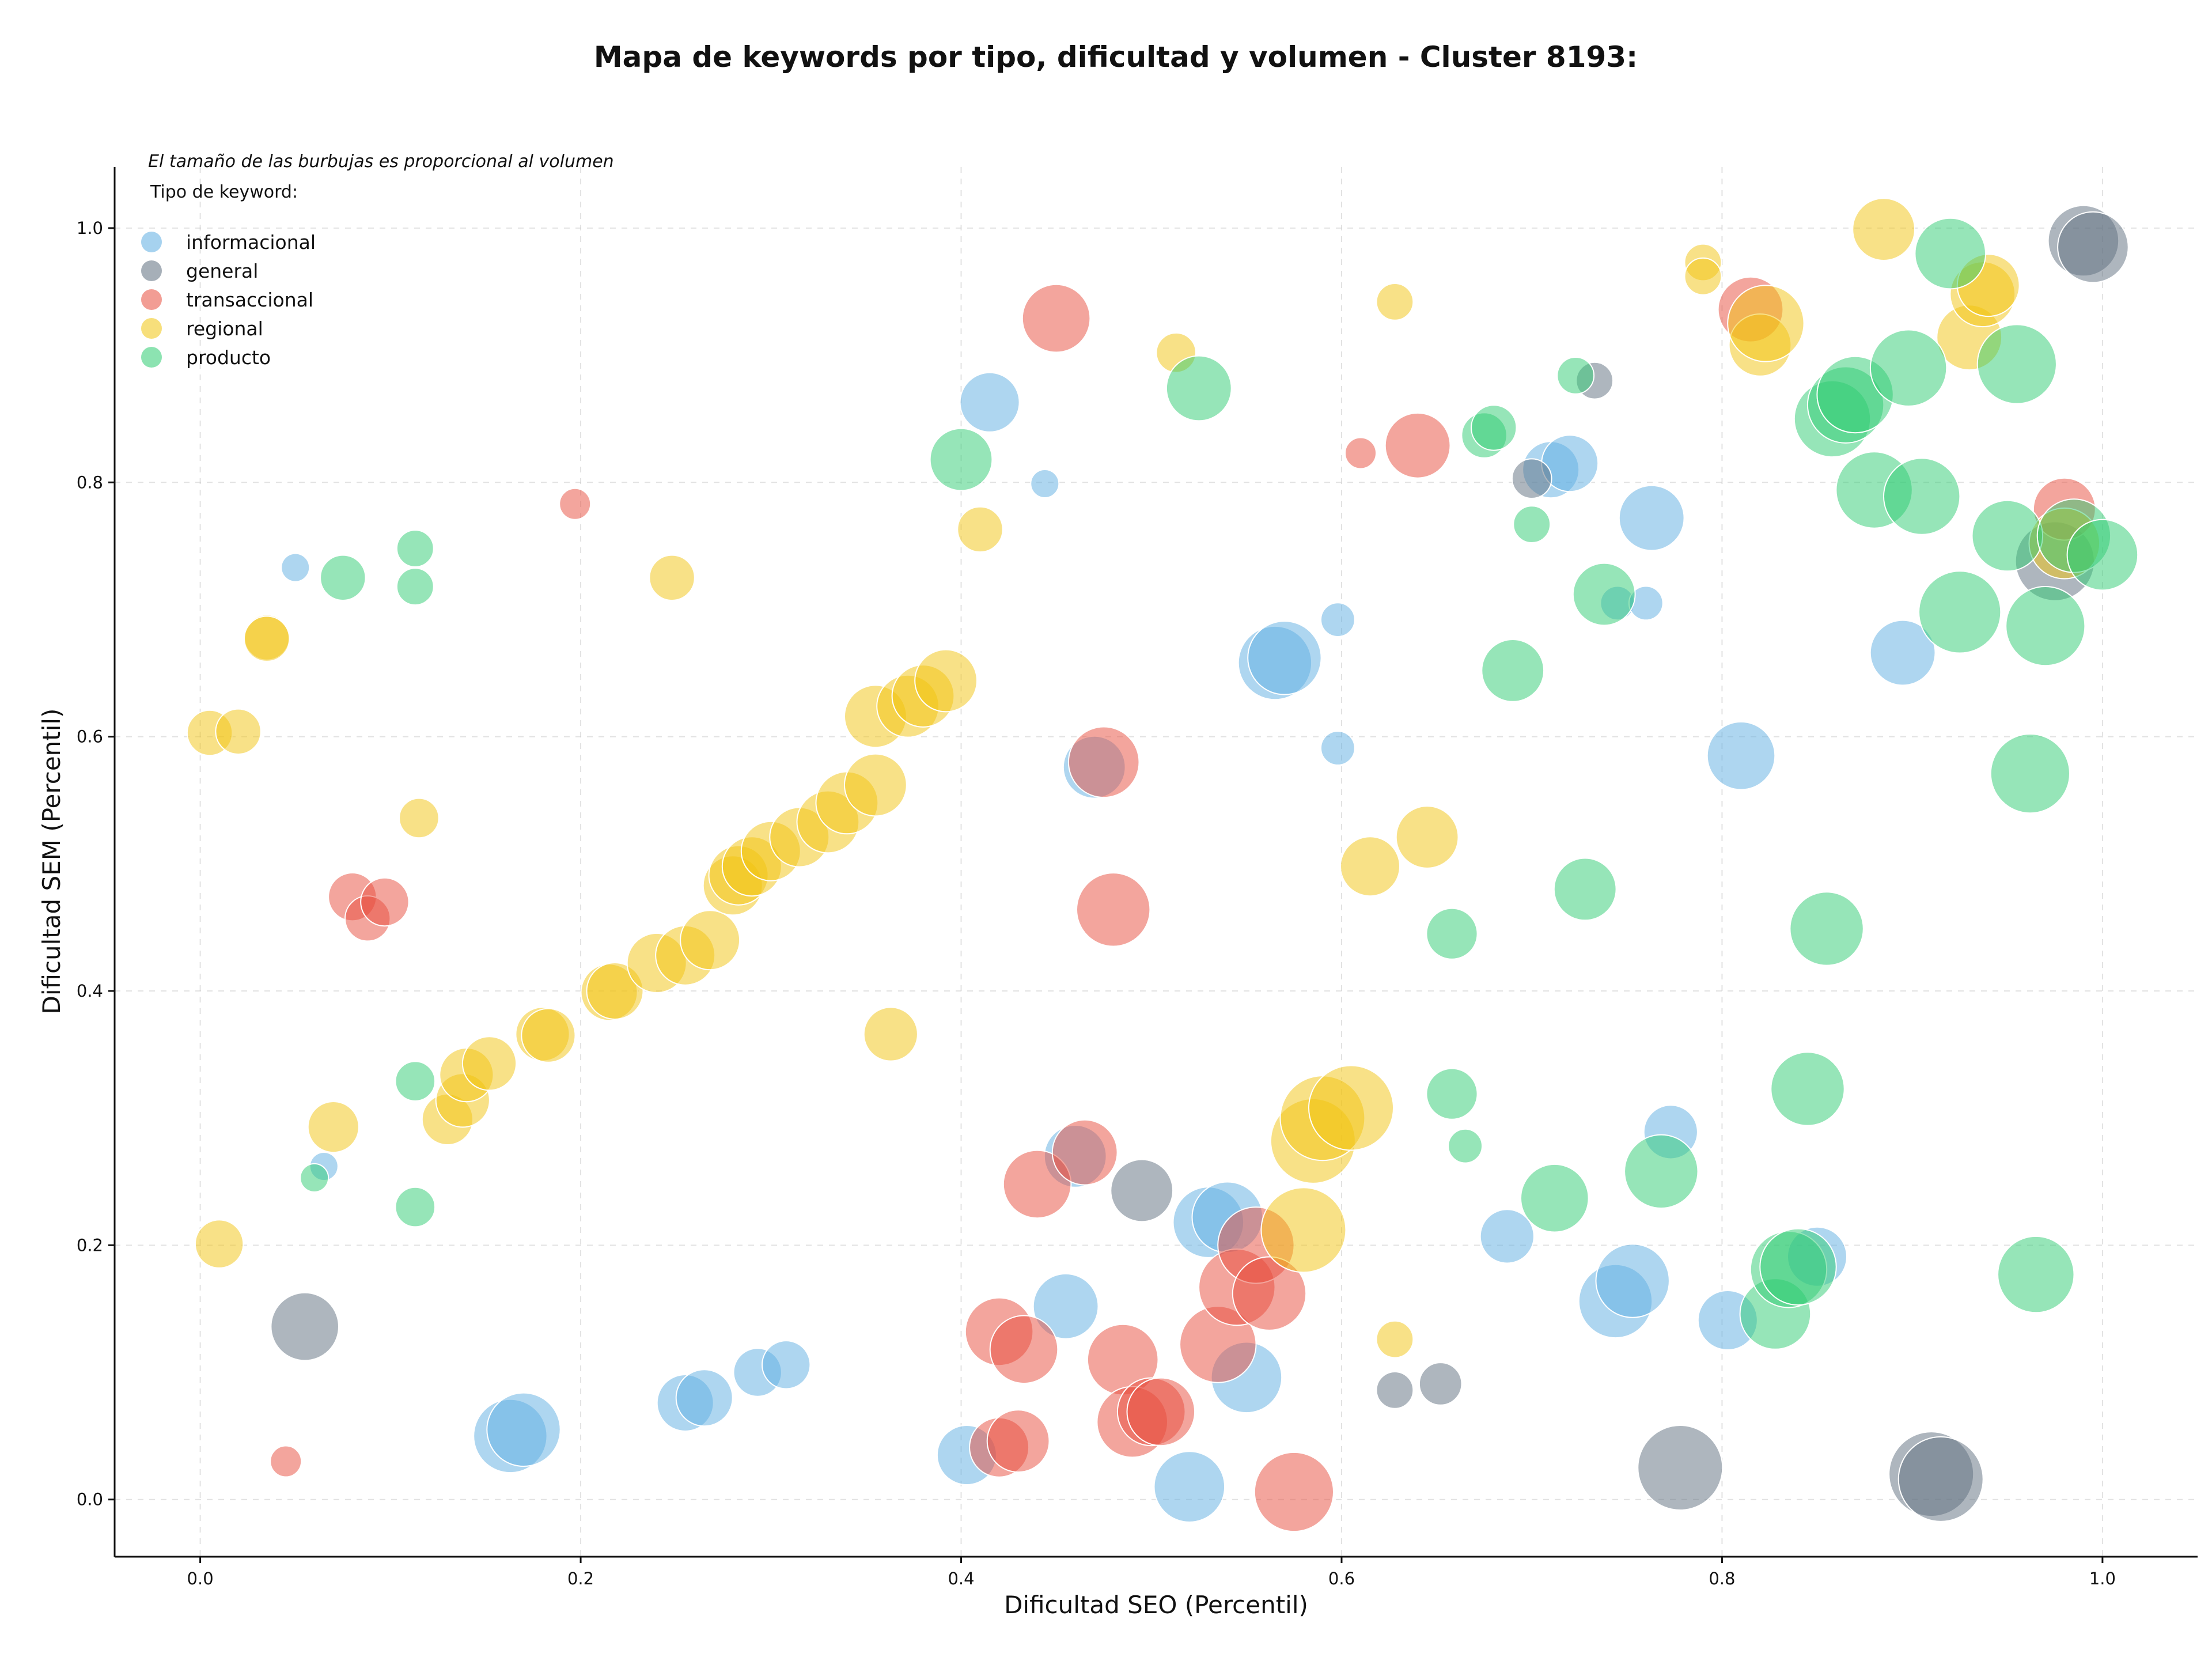  What do you see at coordinates (90, 228) in the screenshot?
I see `y-tick-label: 1.0` at bounding box center [90, 228].